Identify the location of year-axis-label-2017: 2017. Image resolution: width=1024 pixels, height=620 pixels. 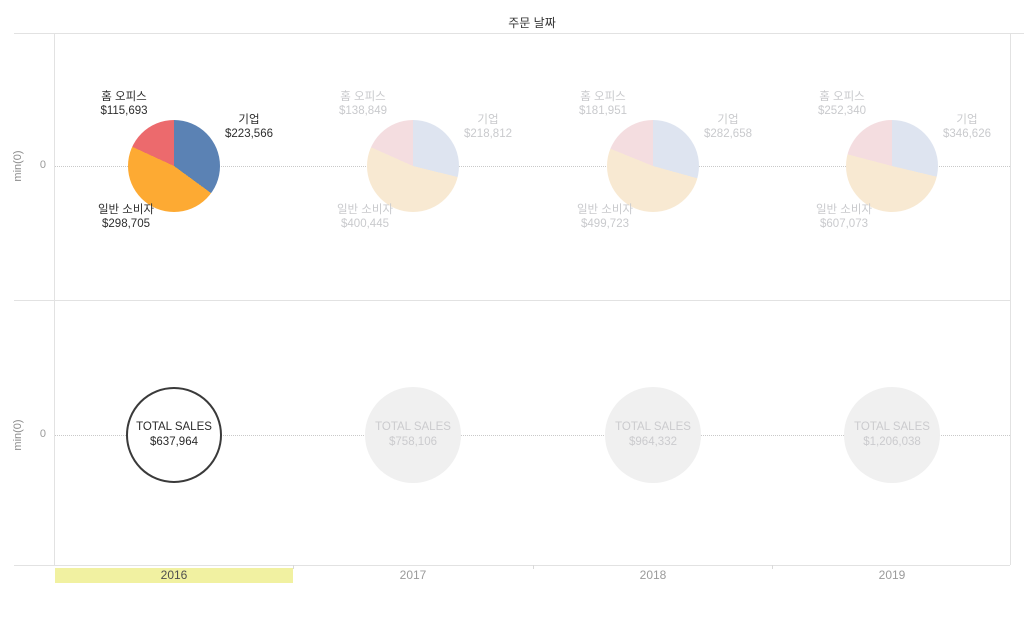
(413, 575).